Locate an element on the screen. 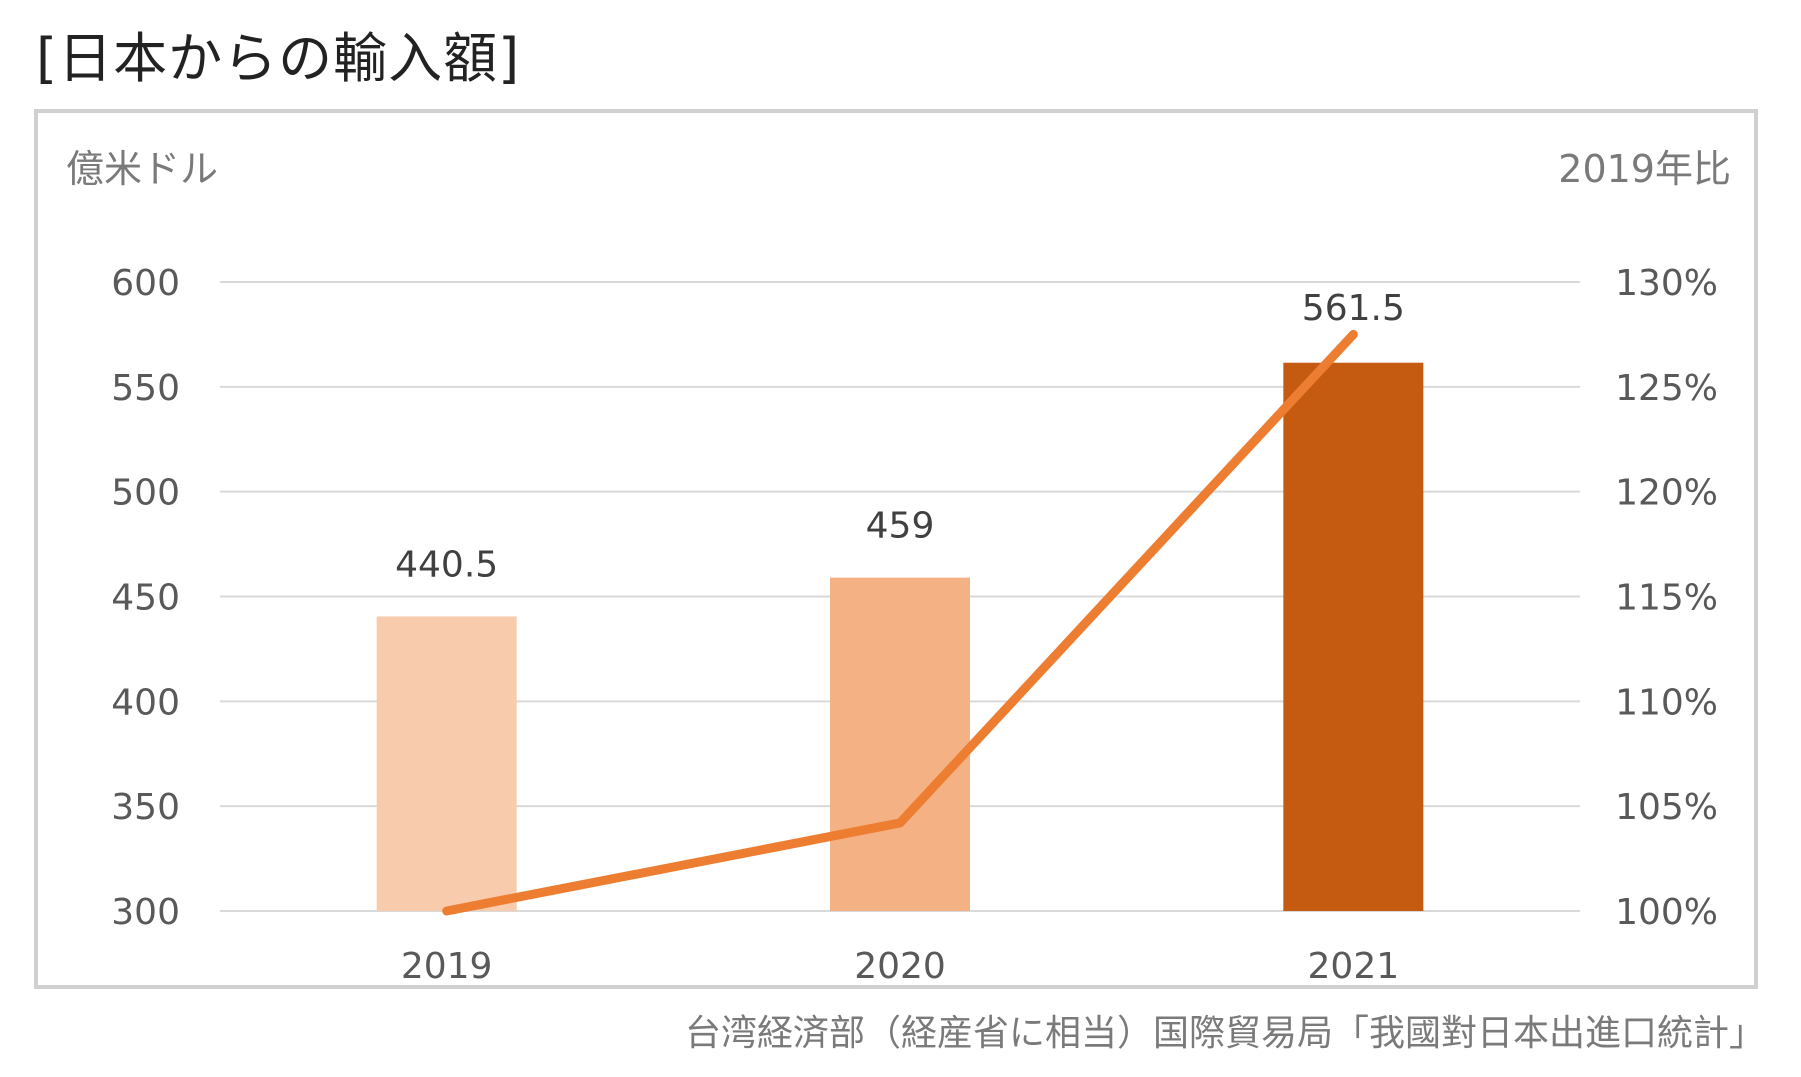 The width and height of the screenshot is (1801, 1077). y2-tick-label: 120% is located at coordinates (1666, 493).